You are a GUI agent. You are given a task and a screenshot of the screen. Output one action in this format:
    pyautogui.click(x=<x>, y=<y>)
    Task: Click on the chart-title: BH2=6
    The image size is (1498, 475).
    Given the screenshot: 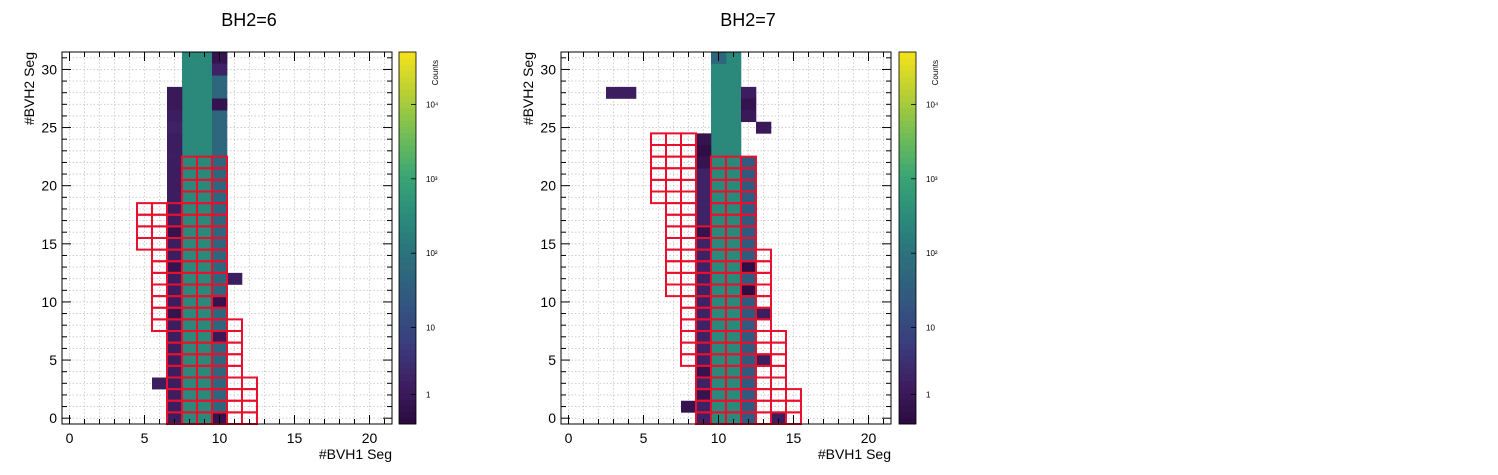 What is the action you would take?
    pyautogui.click(x=249, y=20)
    